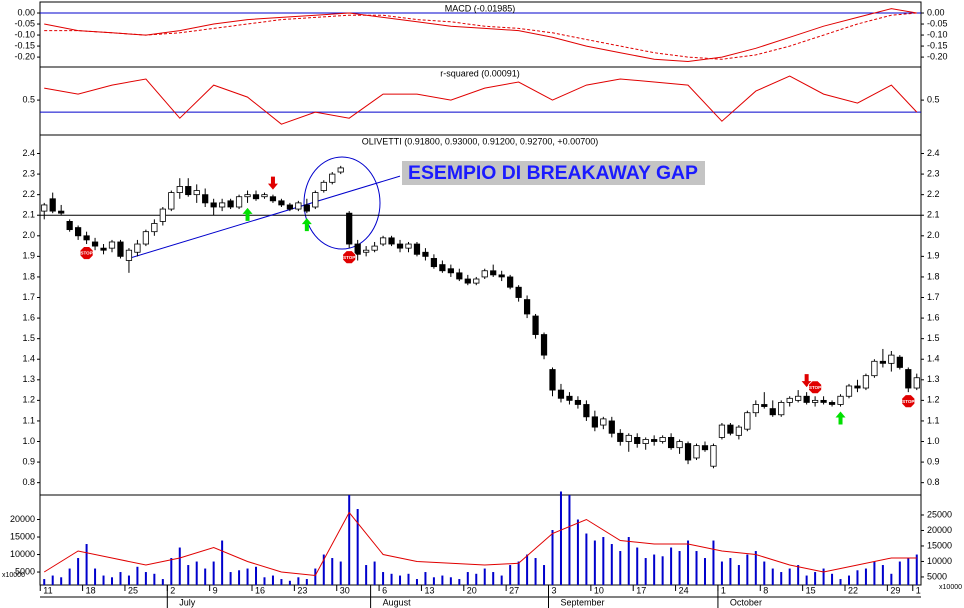  I want to click on x-tick-label: 17, so click(641, 590).